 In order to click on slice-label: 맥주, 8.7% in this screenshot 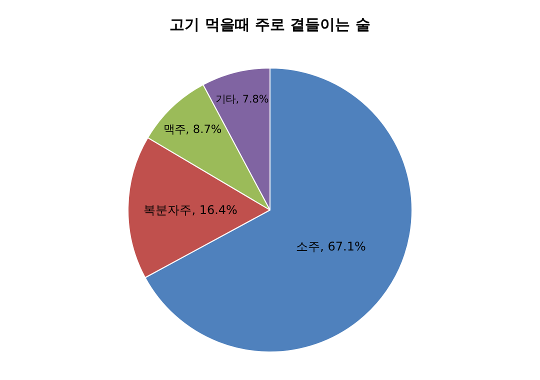, I will do `click(193, 129)`.